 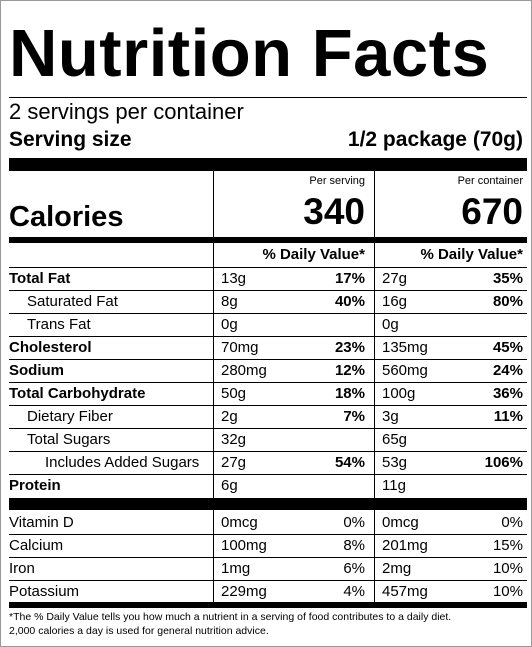 I want to click on column-header: Per serving, so click(x=337, y=181).